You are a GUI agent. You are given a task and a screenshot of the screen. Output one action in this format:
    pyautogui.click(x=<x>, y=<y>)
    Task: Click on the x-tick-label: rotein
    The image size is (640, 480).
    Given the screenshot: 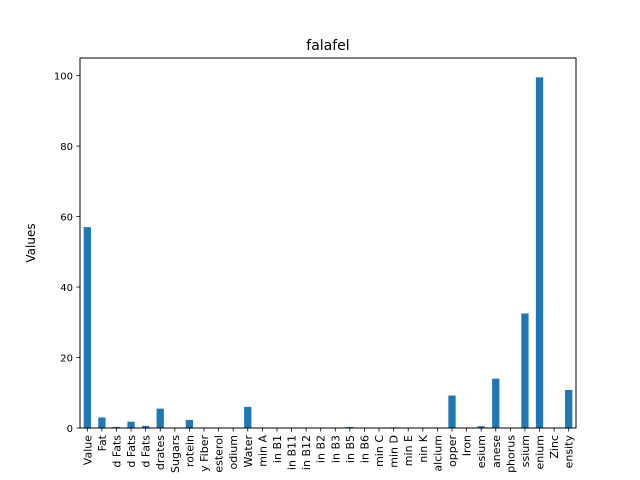 What is the action you would take?
    pyautogui.click(x=189, y=451)
    